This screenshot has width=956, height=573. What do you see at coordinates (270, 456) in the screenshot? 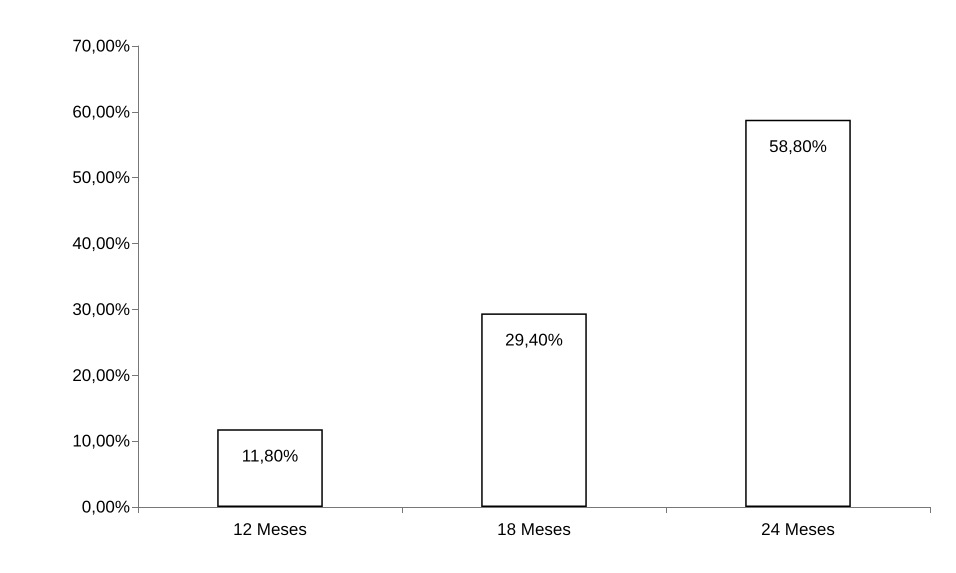
I see `data-label: 11,80%` at bounding box center [270, 456].